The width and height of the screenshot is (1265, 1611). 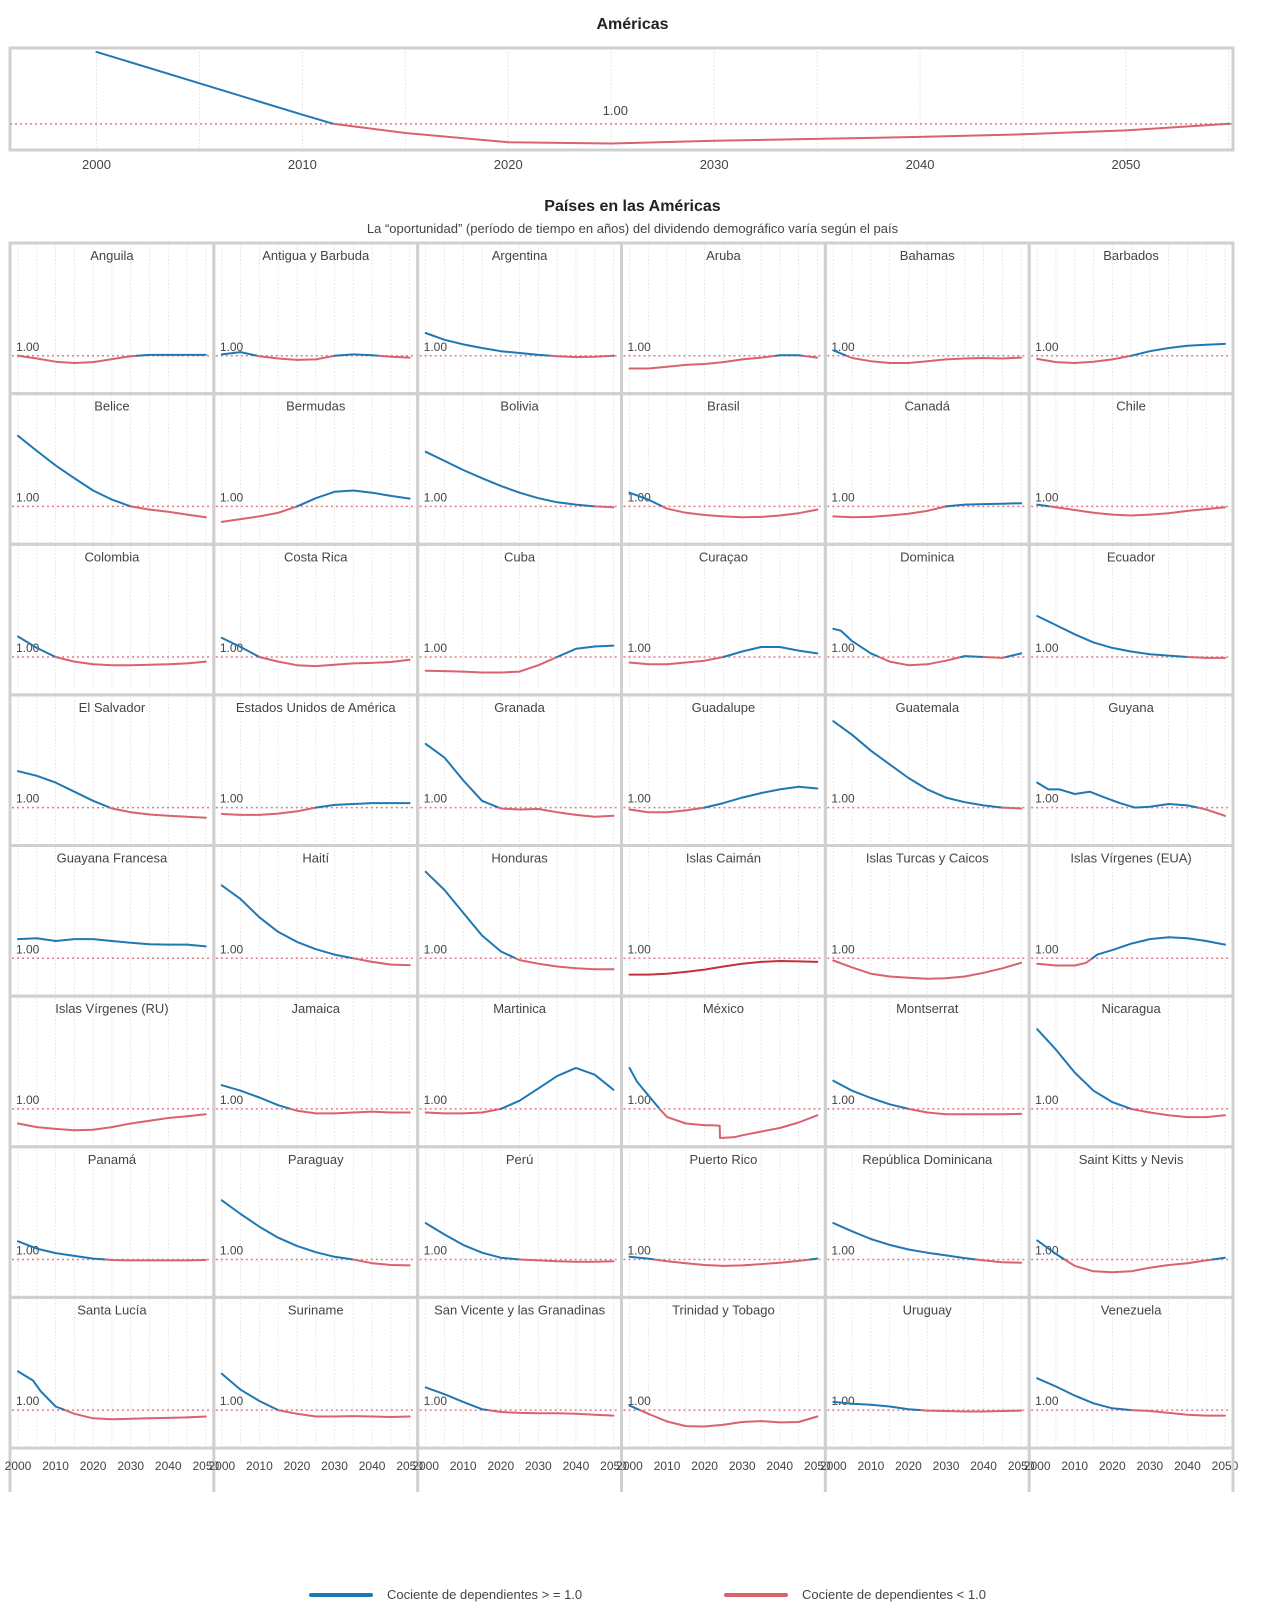 I want to click on country-panel: 1.00 Canadá, so click(x=927, y=469).